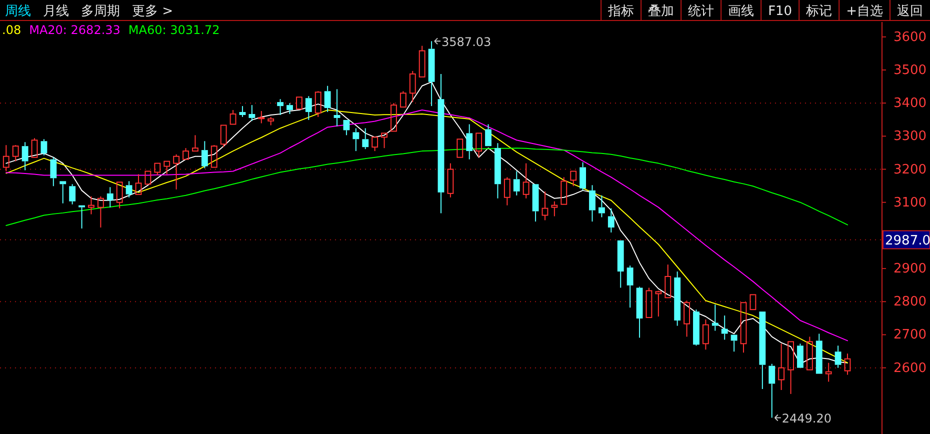 Image resolution: width=930 pixels, height=434 pixels. What do you see at coordinates (910, 11) in the screenshot?
I see `text: 返回` at bounding box center [910, 11].